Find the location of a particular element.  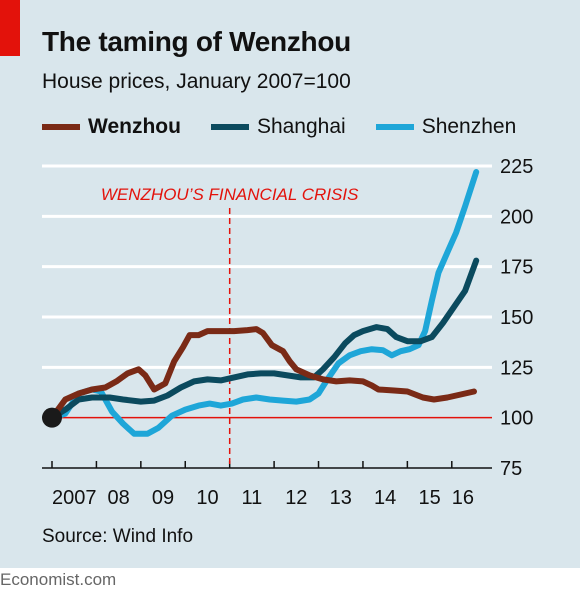

y-tick-label-200: 200 is located at coordinates (516, 217).